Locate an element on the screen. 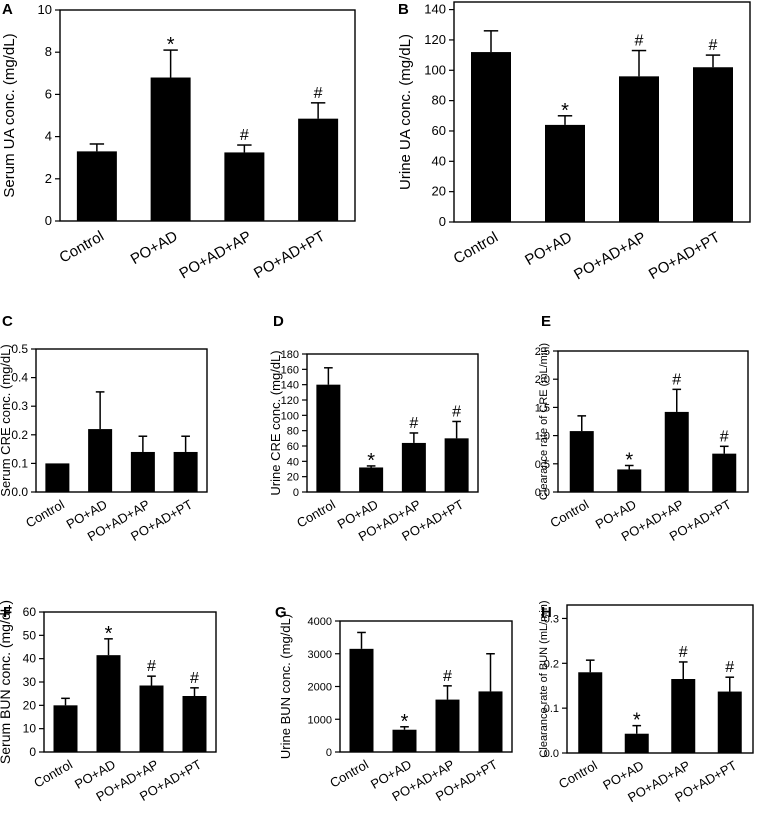 This screenshot has height=834, width=763. bar-h-po-ad is located at coordinates (636, 743).